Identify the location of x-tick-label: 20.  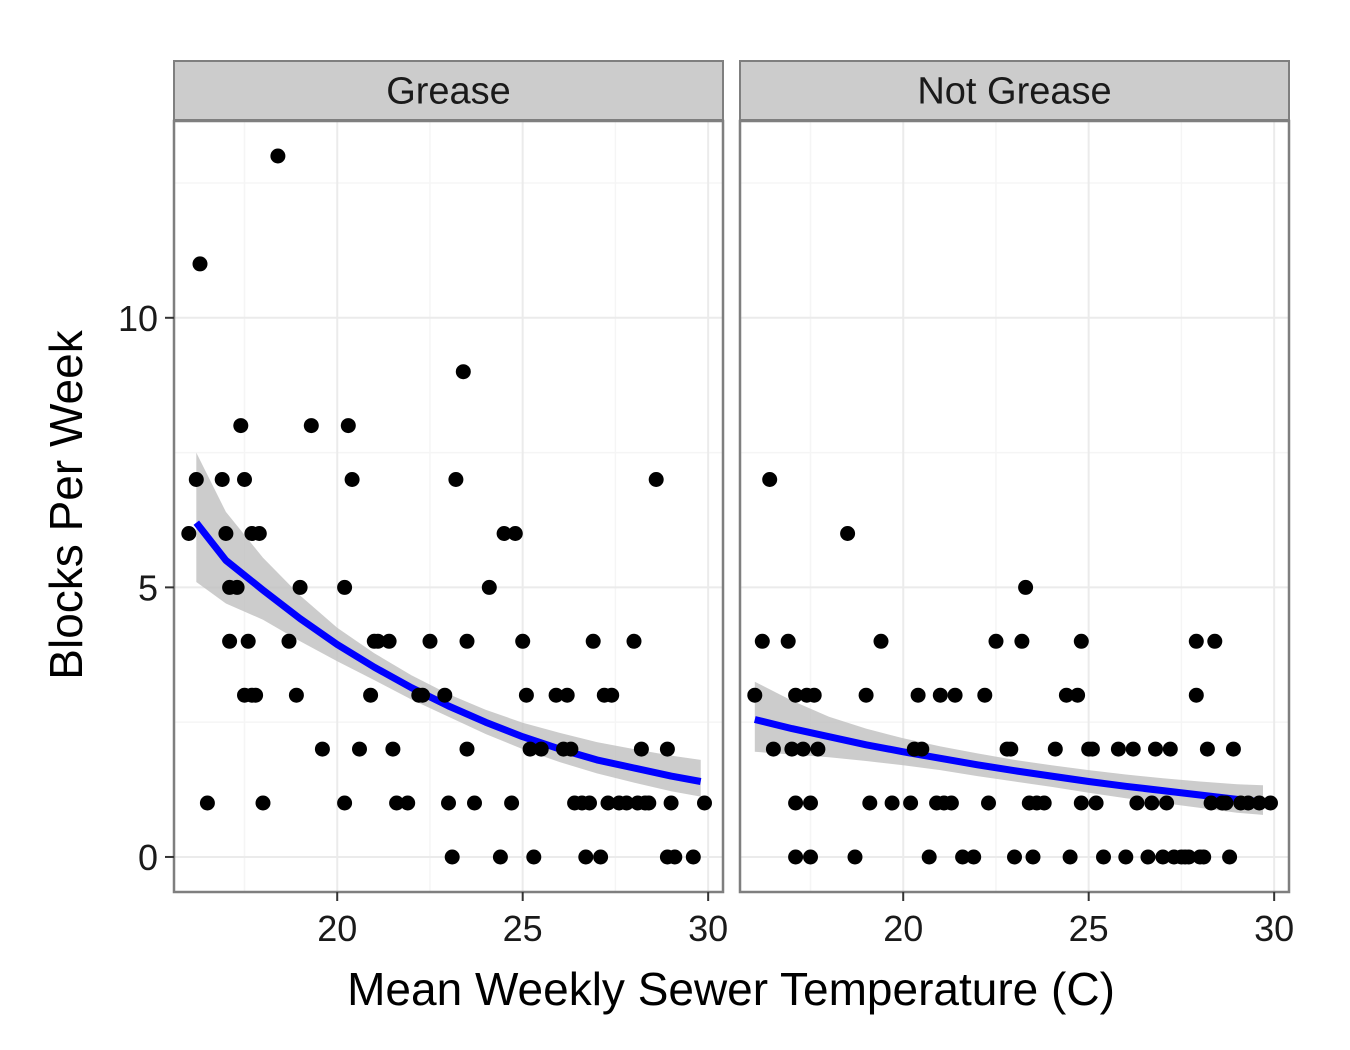
(903, 928).